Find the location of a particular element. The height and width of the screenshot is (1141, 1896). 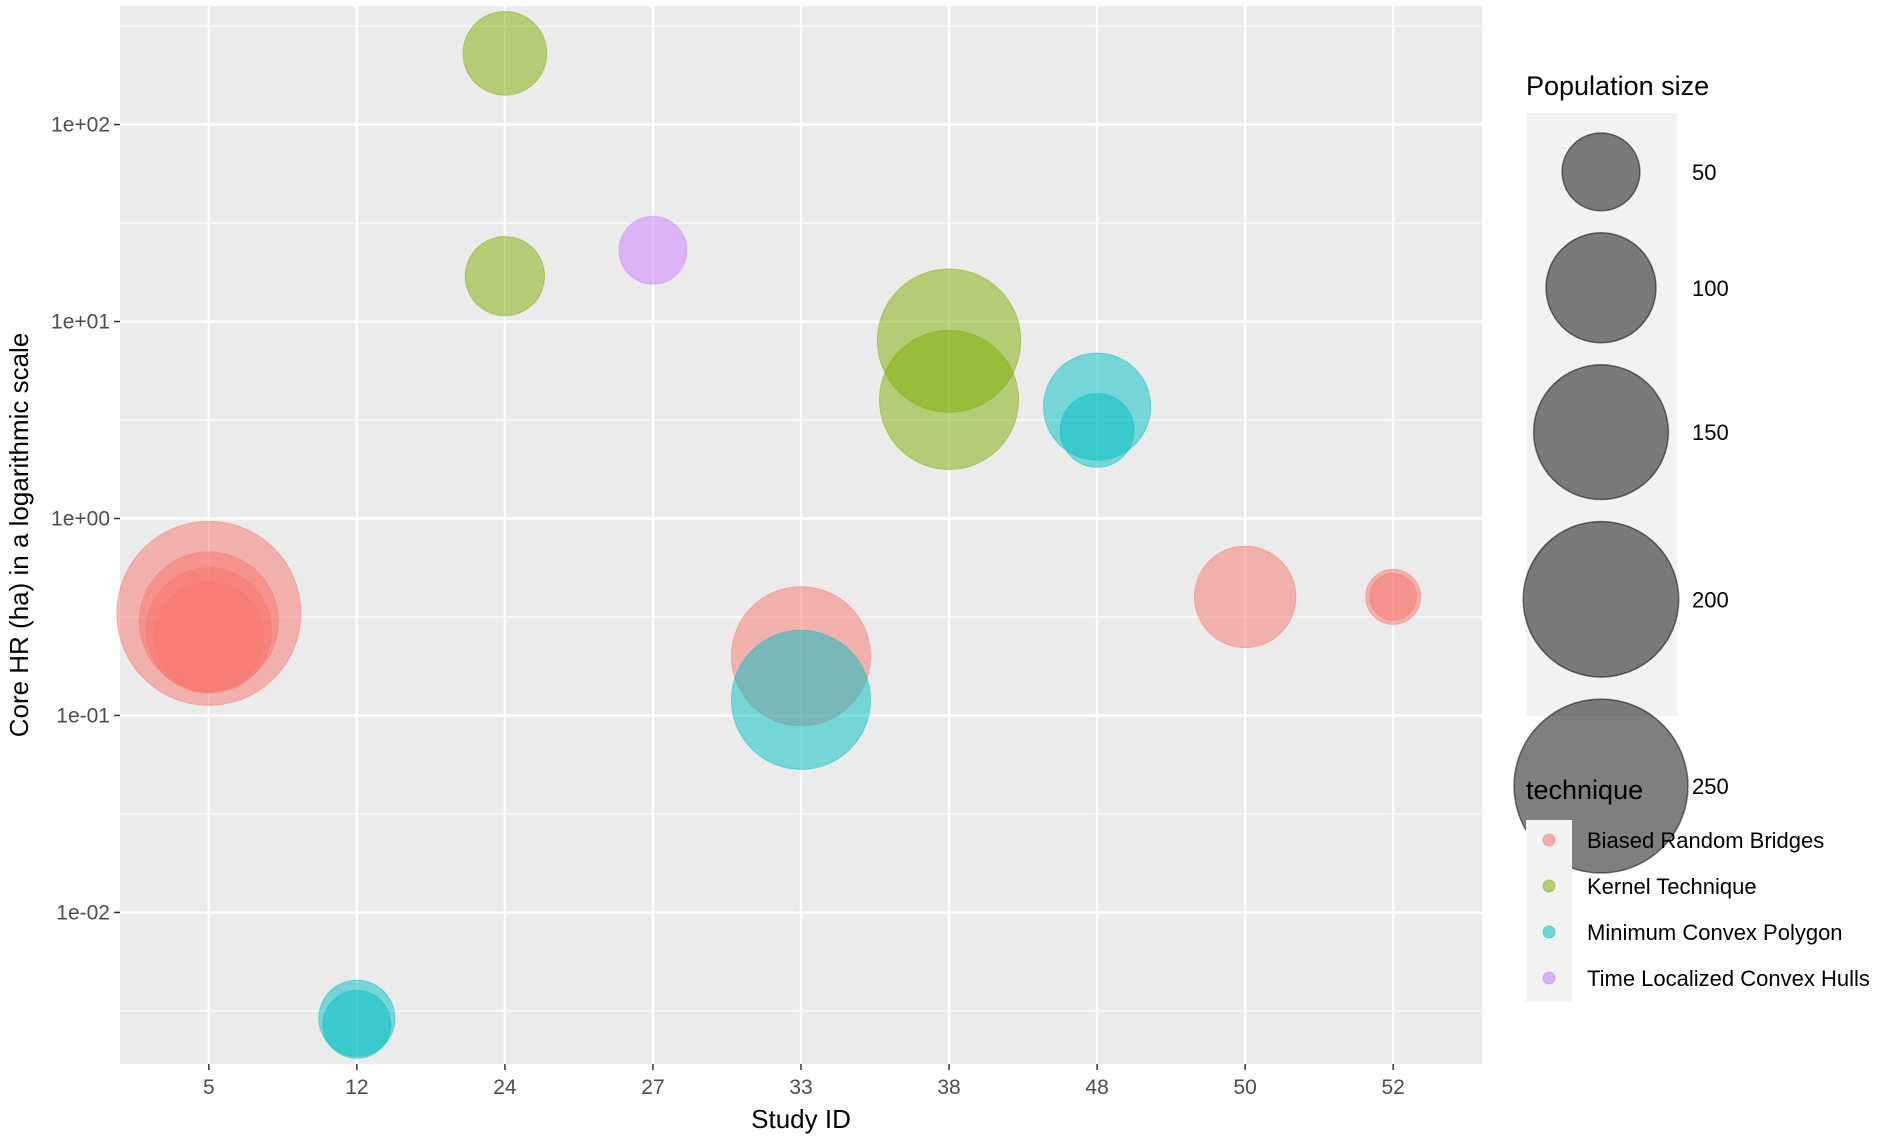

color-legend-title: technique is located at coordinates (1584, 790).